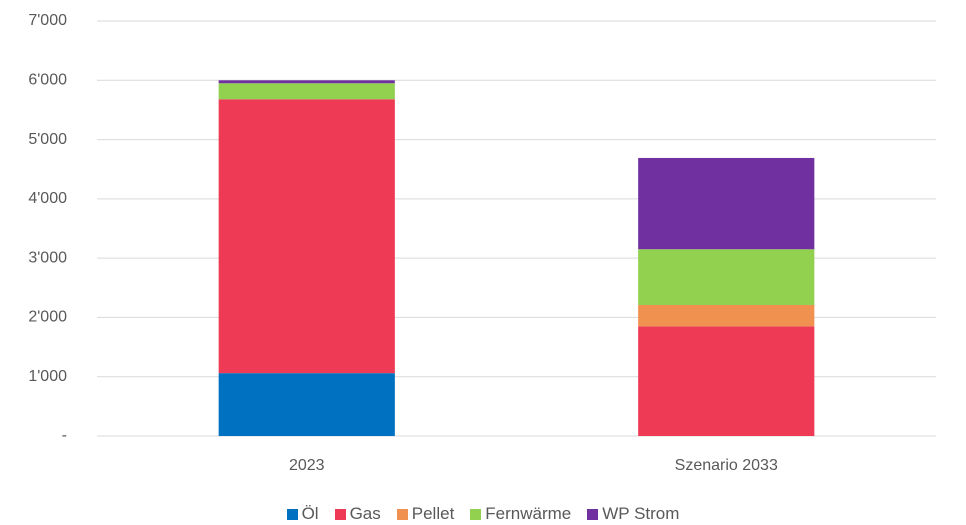 This screenshot has width=966, height=525. Describe the element at coordinates (726, 465) in the screenshot. I see `x-tick-label: Szenario 2033` at that location.